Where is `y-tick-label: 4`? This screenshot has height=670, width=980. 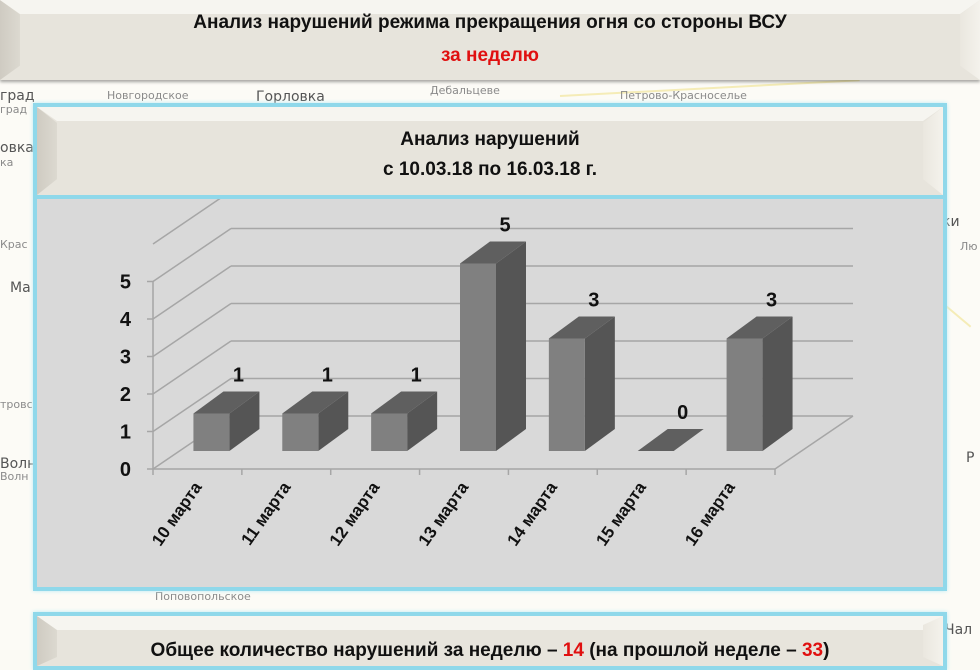
y-tick-label: 4 is located at coordinates (126, 320).